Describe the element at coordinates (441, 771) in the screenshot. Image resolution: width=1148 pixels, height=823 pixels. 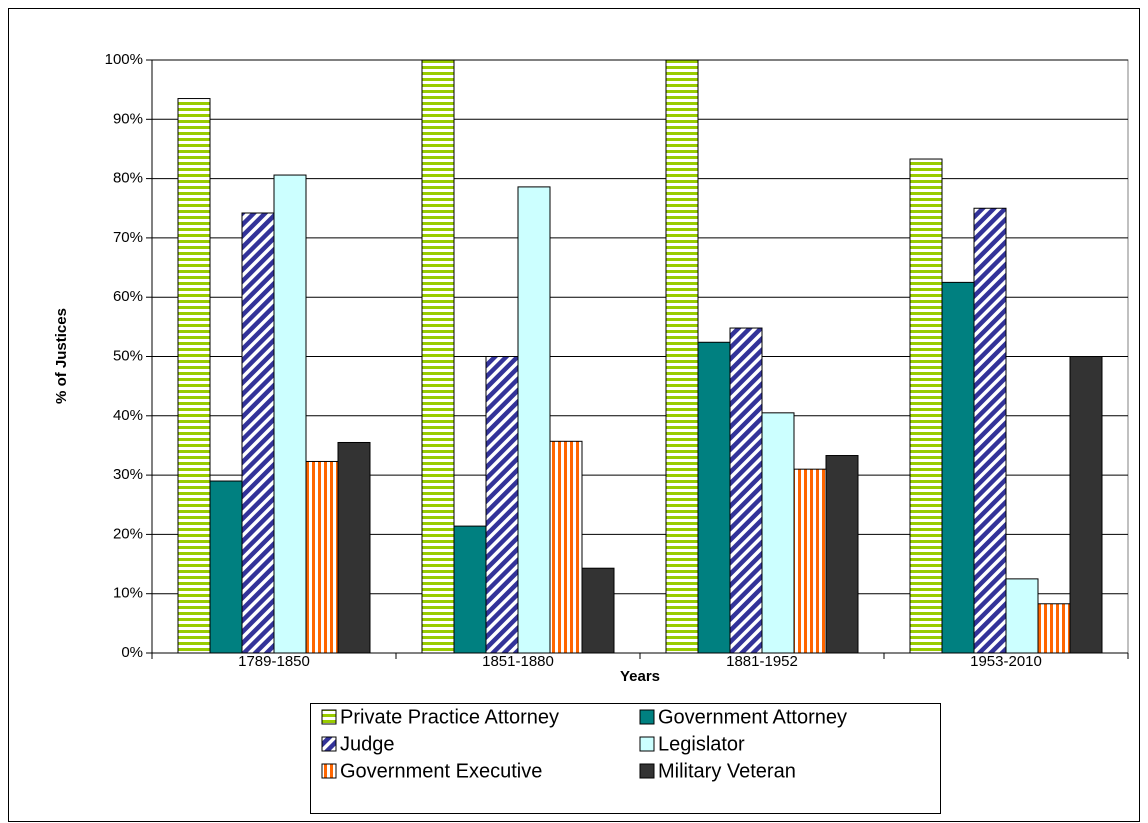
I see `legend-label: Government Executive` at that location.